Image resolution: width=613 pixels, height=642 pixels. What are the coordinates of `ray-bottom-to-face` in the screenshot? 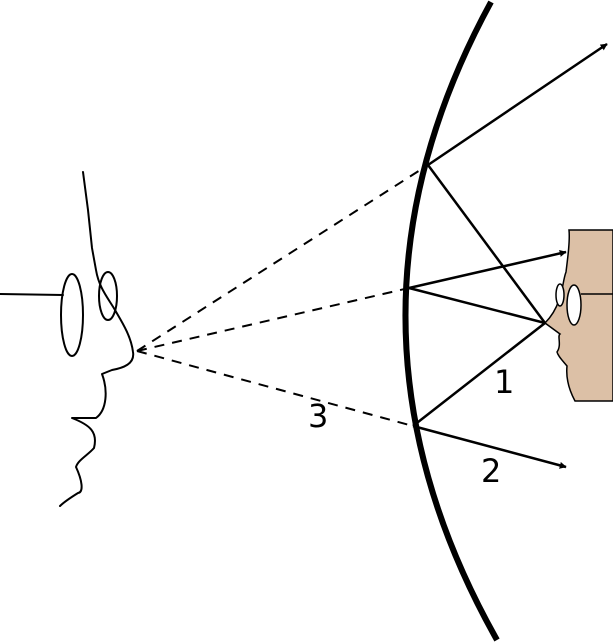 It's located at (479, 374).